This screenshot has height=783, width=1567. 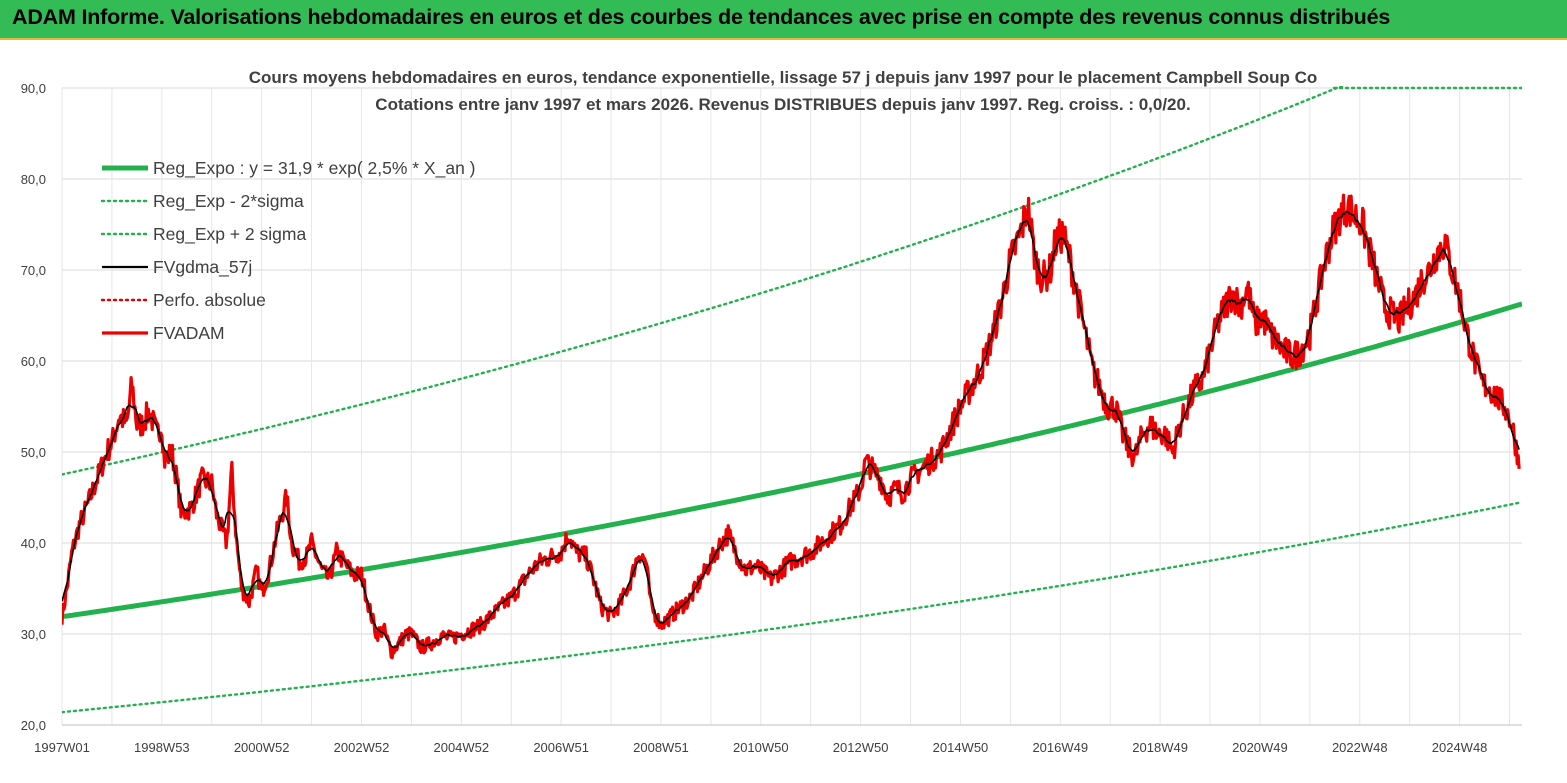 What do you see at coordinates (1360, 747) in the screenshot?
I see `x-tick-label: 2022W48` at bounding box center [1360, 747].